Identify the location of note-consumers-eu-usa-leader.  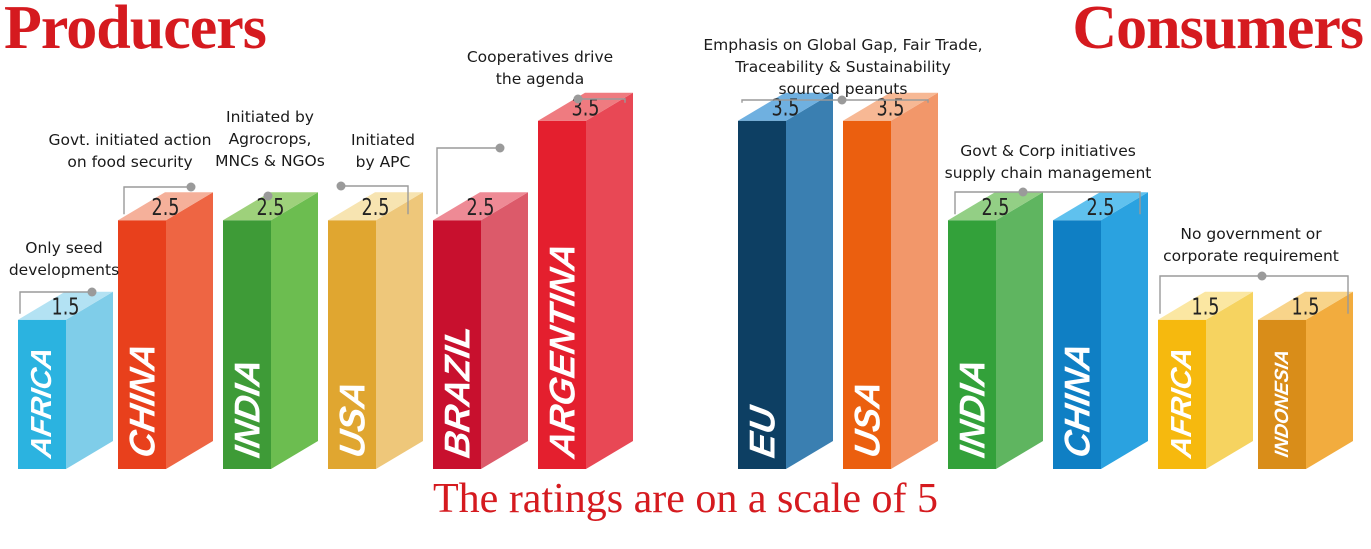
(835, 101).